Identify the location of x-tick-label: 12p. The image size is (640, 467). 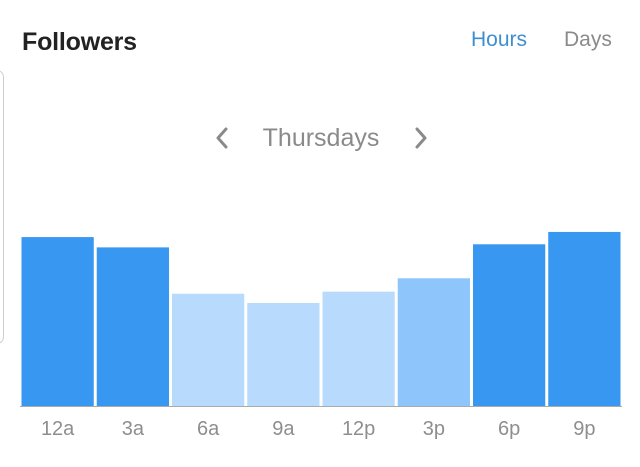
(358, 429).